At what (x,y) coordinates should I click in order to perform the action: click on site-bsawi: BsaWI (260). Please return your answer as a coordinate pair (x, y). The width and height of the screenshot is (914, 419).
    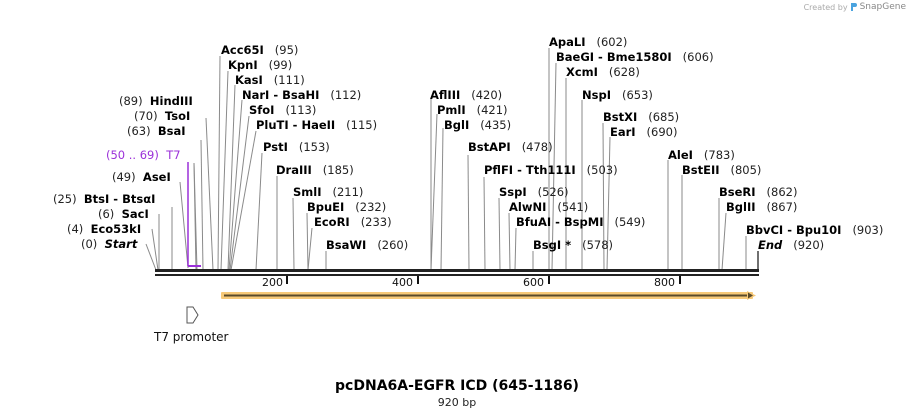
    Looking at the image, I should click on (367, 245).